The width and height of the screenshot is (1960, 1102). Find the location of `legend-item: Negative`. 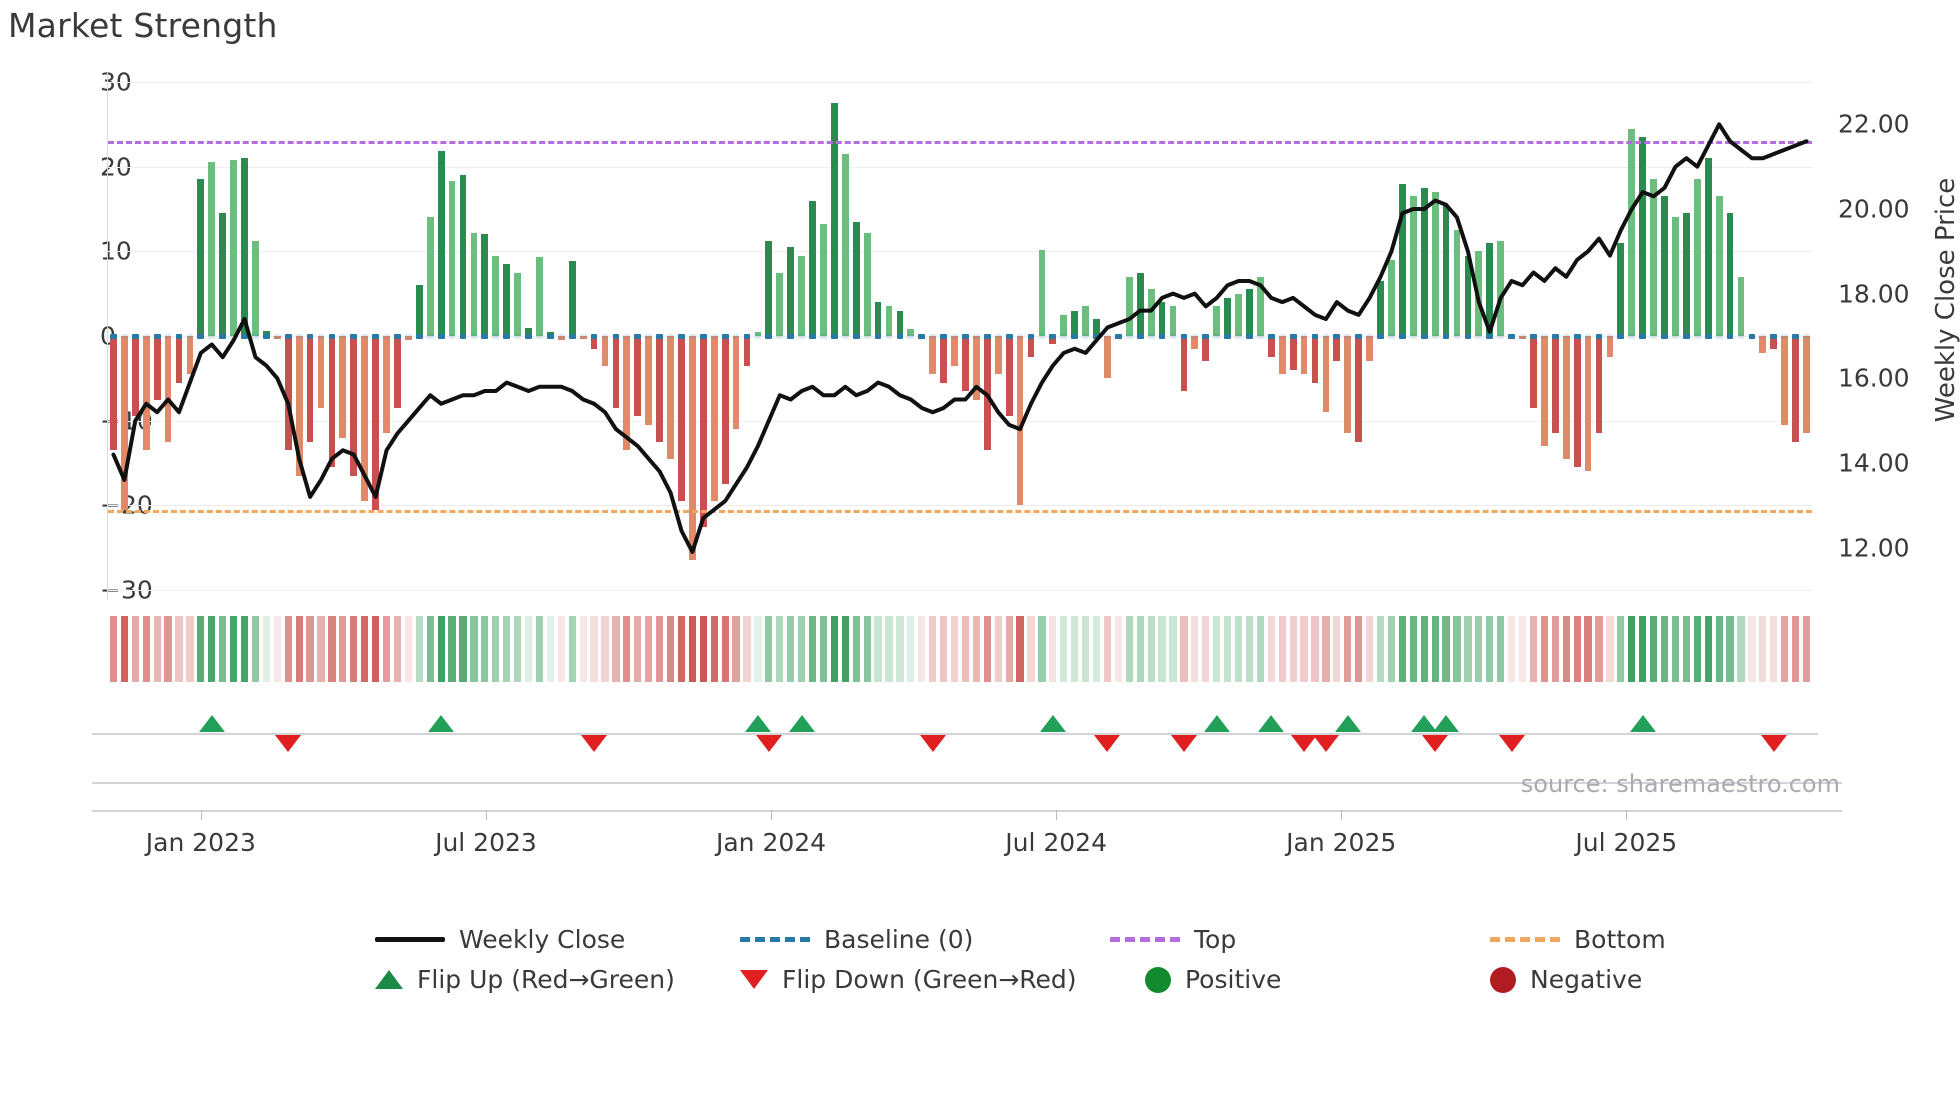

legend-item: Negative is located at coordinates (1566, 979).